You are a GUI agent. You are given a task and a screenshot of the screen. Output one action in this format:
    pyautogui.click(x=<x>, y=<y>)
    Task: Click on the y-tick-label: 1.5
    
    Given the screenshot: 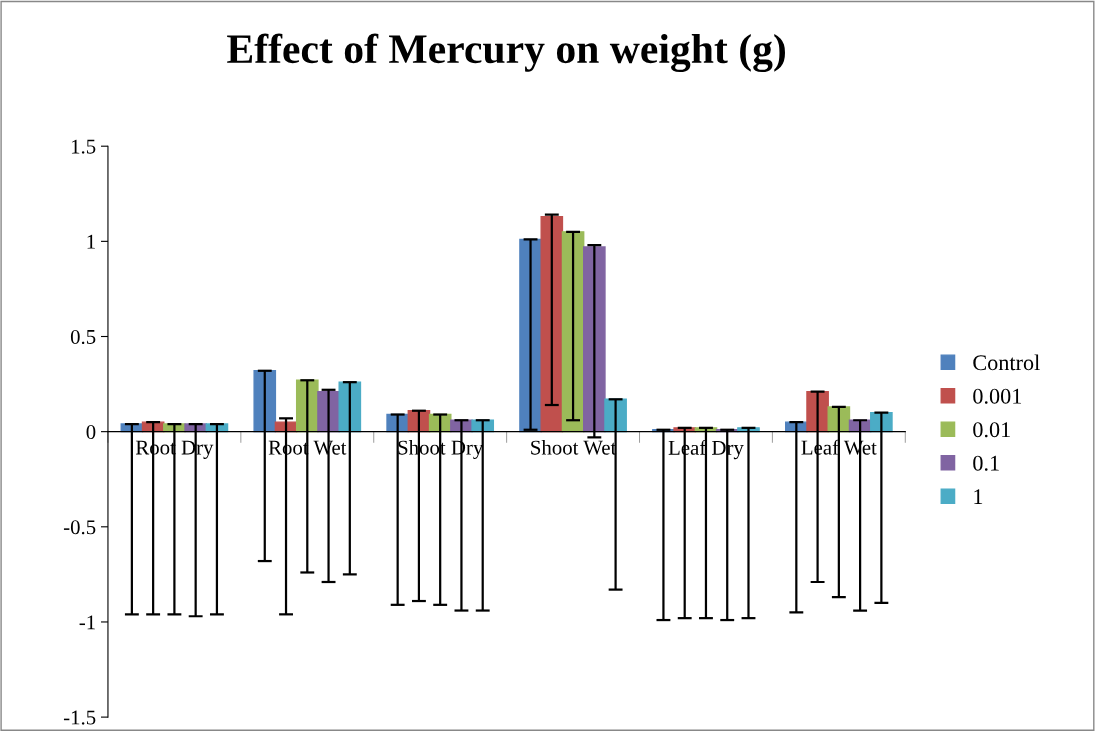 What is the action you would take?
    pyautogui.click(x=83, y=146)
    